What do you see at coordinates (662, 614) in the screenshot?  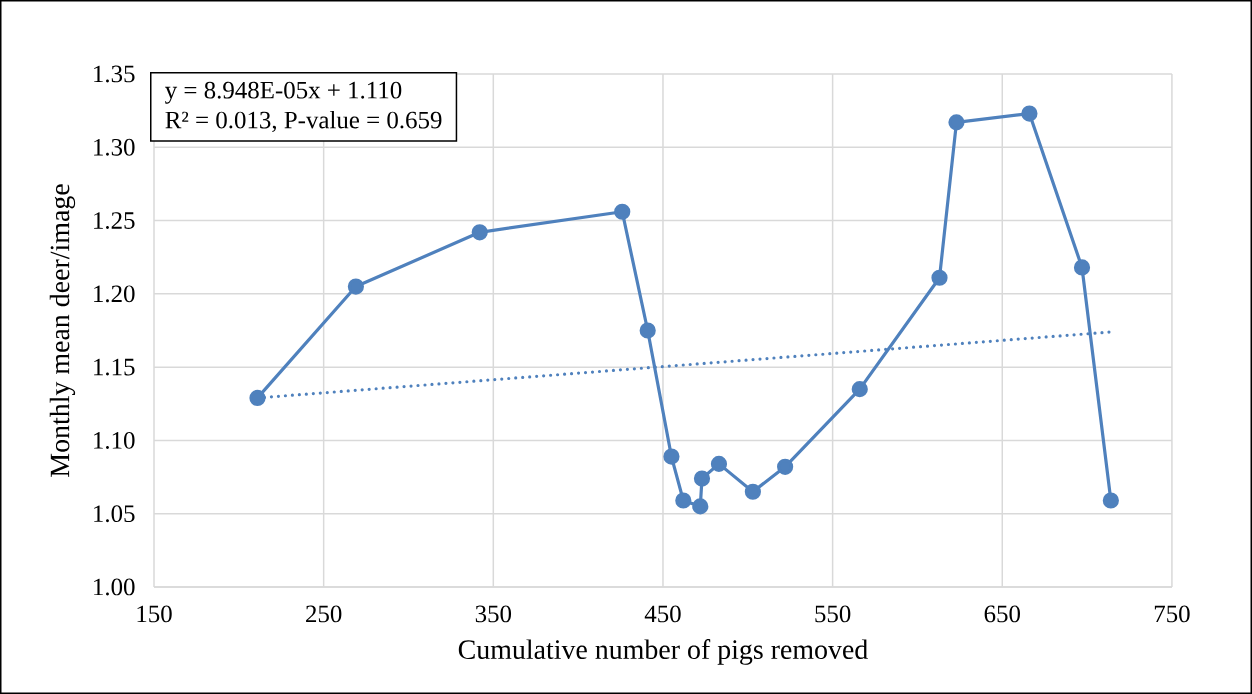 I see `x-tick-label: 450` at bounding box center [662, 614].